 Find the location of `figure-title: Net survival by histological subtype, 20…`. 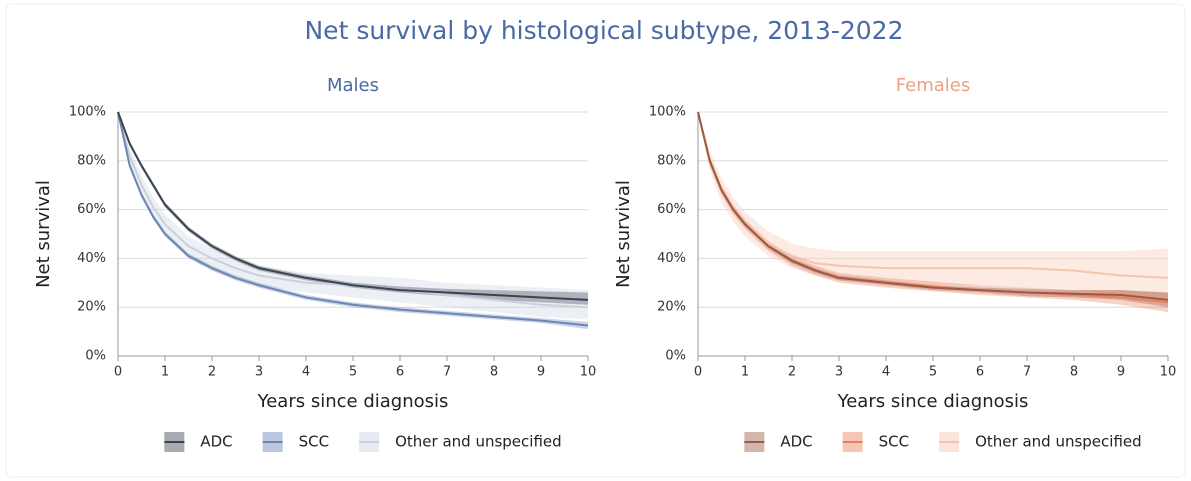

figure-title: Net survival by histological subtype, 20… is located at coordinates (603, 30).